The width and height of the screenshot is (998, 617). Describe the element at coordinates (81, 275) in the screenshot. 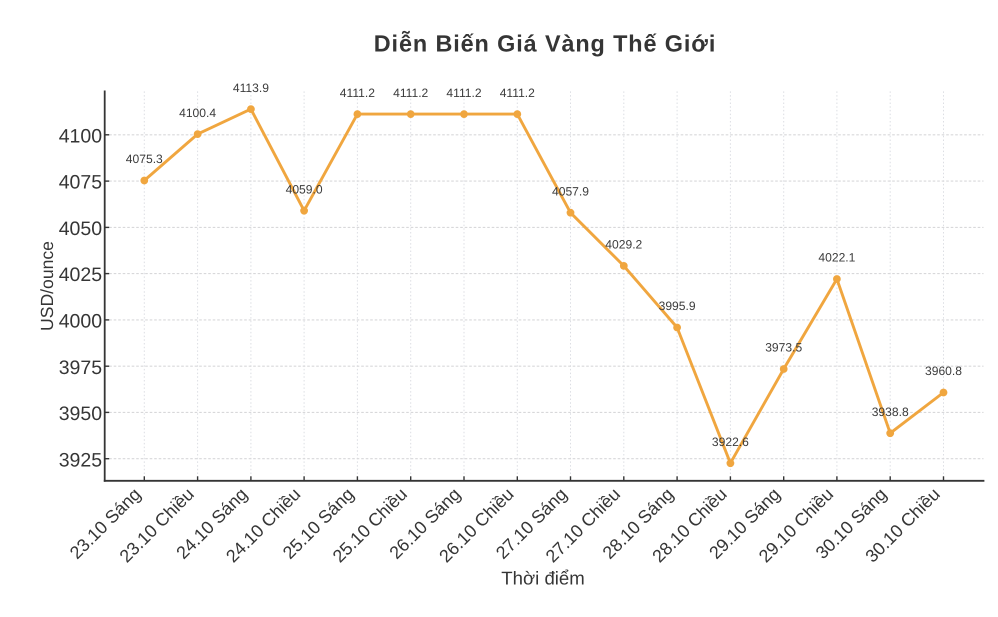

I see `svg-text: 4025` at that location.